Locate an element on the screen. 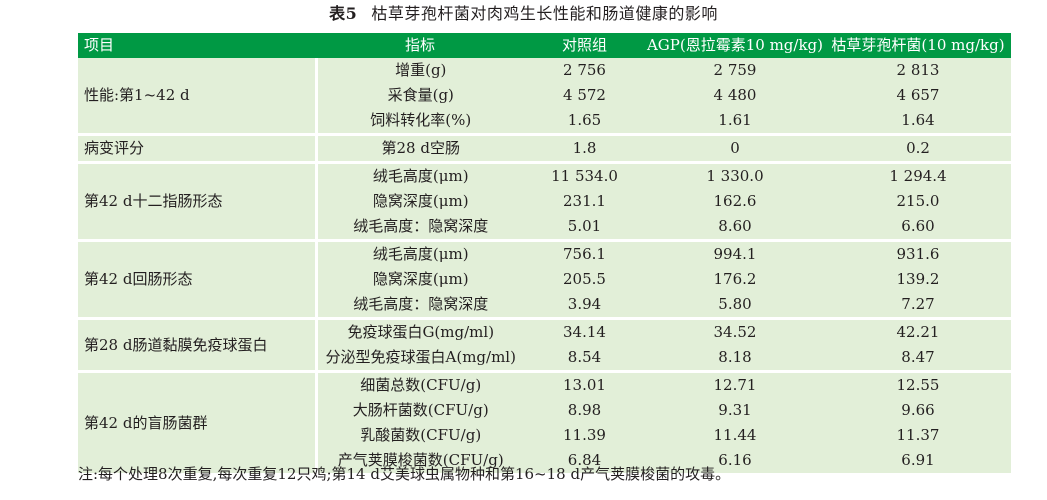 This screenshot has width=1047, height=500. table-row: 性能:第1~42 d 增重(g) 2 756 2 759 2 813 is located at coordinates (544, 96).